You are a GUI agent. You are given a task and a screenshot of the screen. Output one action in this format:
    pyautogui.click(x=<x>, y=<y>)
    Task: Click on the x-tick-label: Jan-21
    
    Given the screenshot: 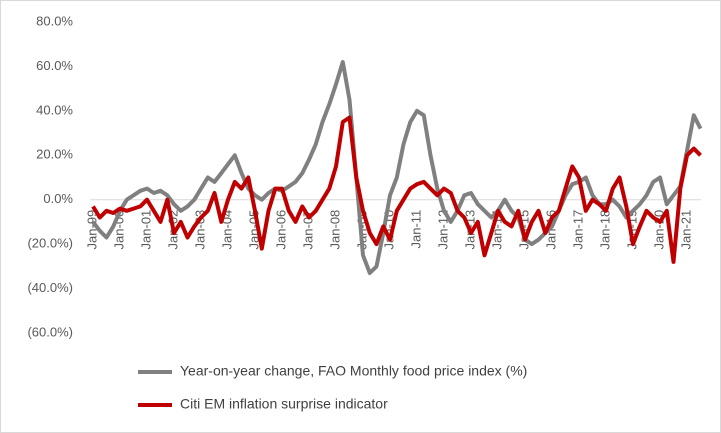 What is the action you would take?
    pyautogui.click(x=685, y=230)
    